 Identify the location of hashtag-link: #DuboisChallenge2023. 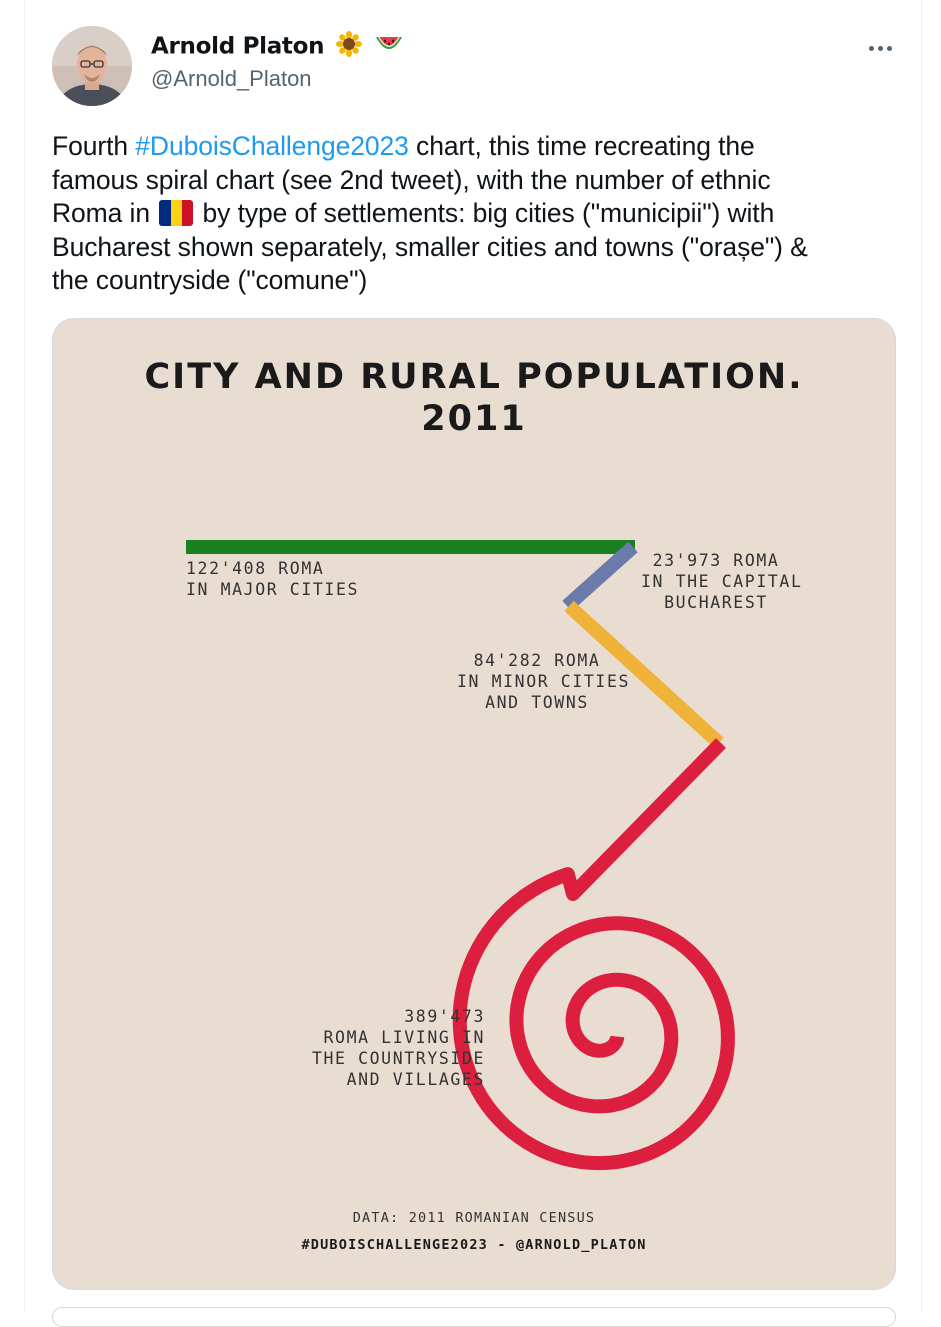
(272, 146).